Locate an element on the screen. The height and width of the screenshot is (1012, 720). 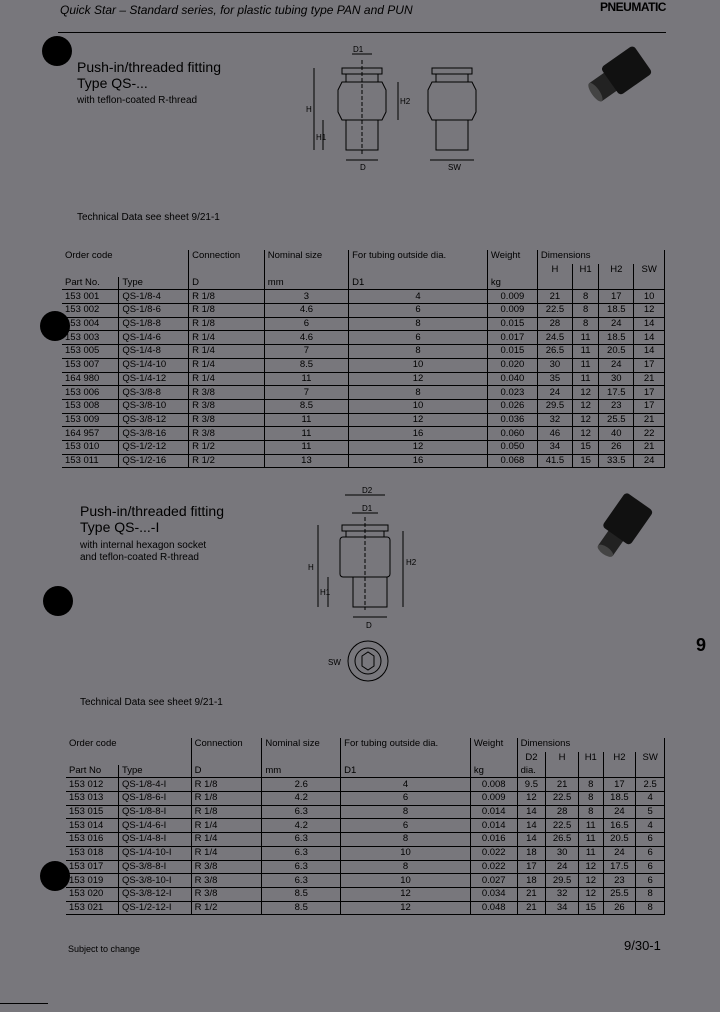
table-cell: 0.020 is located at coordinates (512, 365).